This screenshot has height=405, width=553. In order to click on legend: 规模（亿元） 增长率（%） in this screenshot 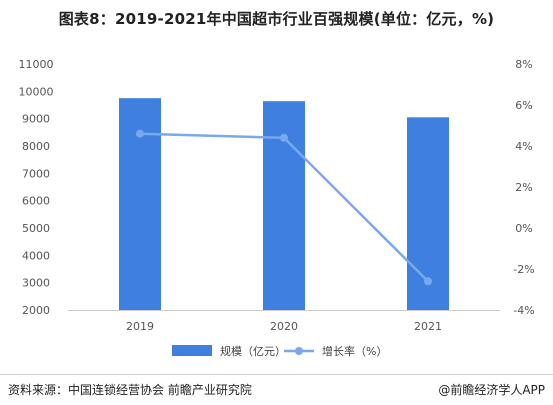, I will do `click(279, 351)`.